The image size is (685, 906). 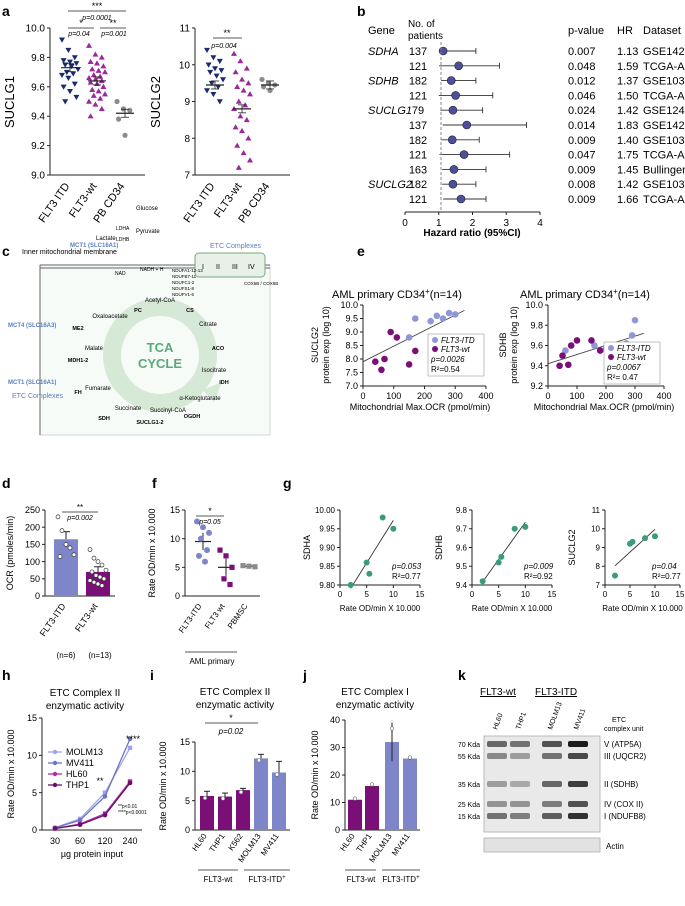 I want to click on h-x-tick-label: 240, so click(x=129, y=841).